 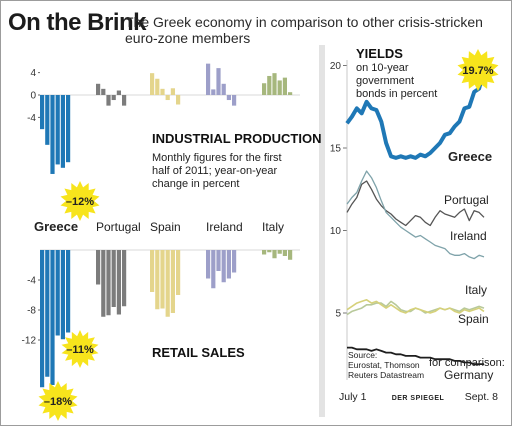 I want to click on retail-sales-title: RETAIL SALES, so click(x=198, y=352).